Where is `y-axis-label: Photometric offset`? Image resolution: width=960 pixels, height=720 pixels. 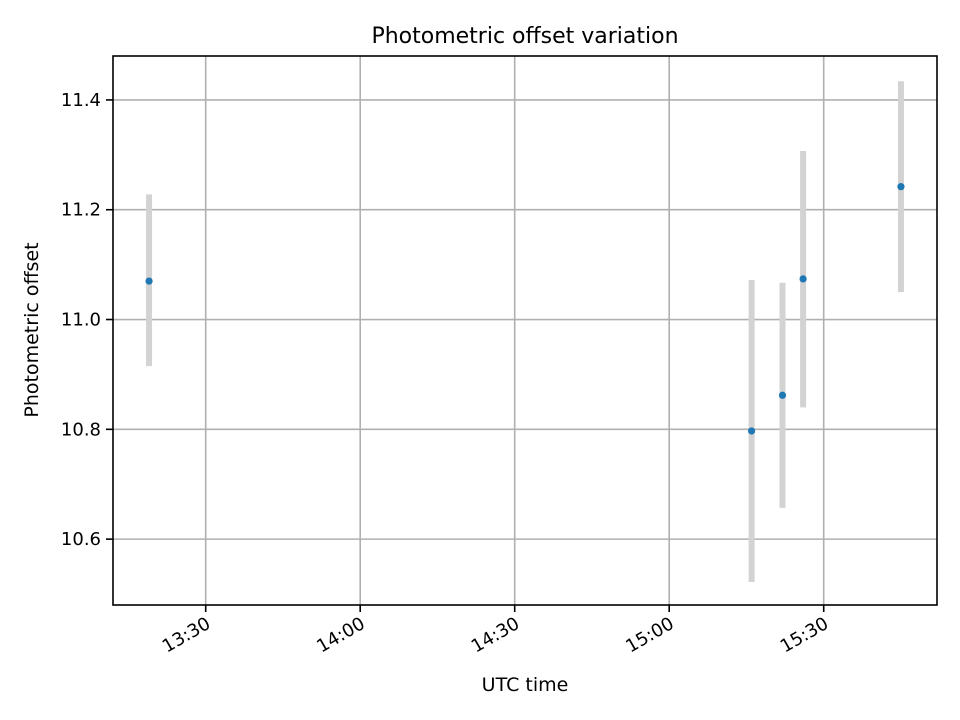 y-axis-label: Photometric offset is located at coordinates (32, 329).